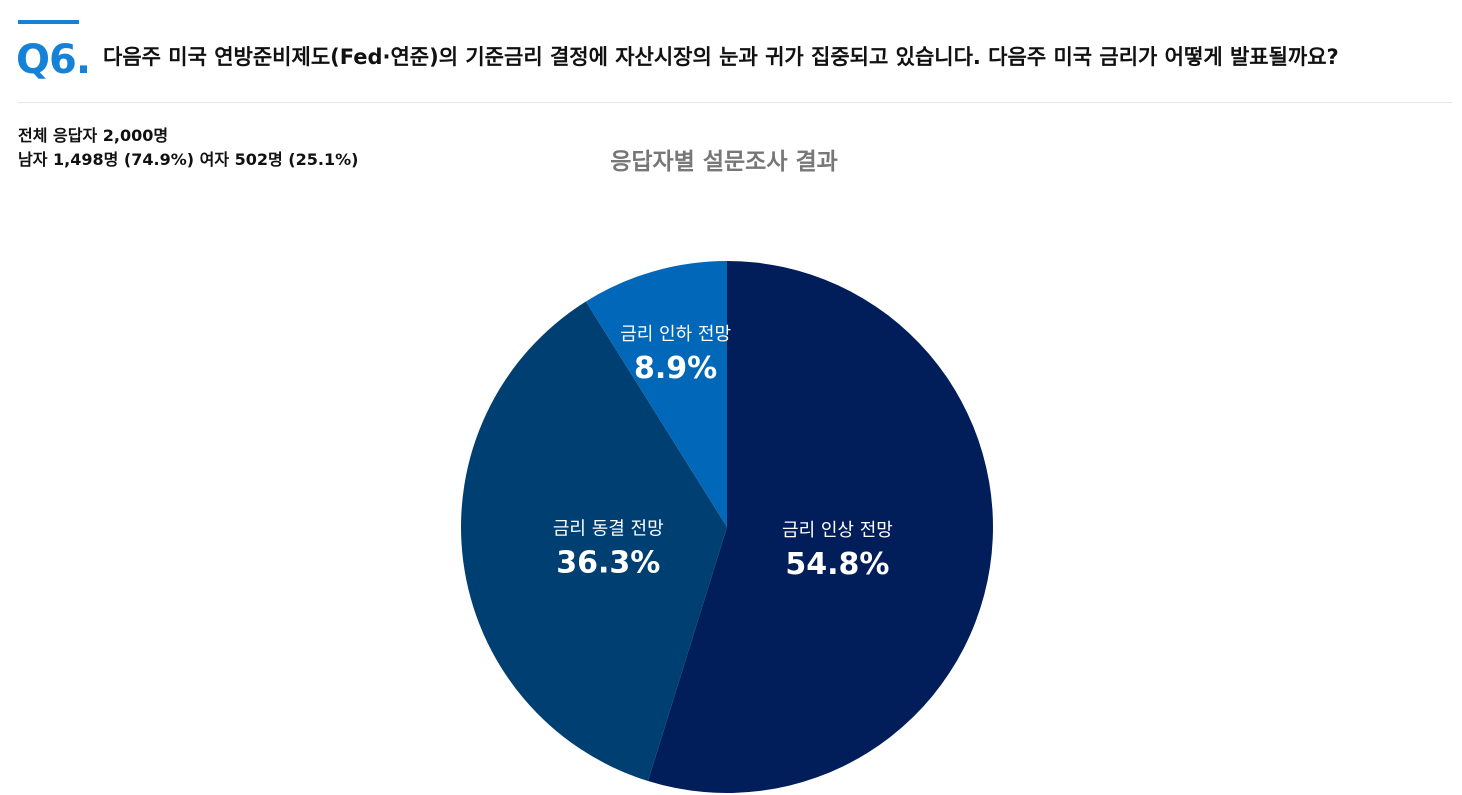 The image size is (1462, 795). I want to click on respondent-breakdown: 남자 1,498명 (74.9%) 여자 502명 (25.1%), so click(188, 159).